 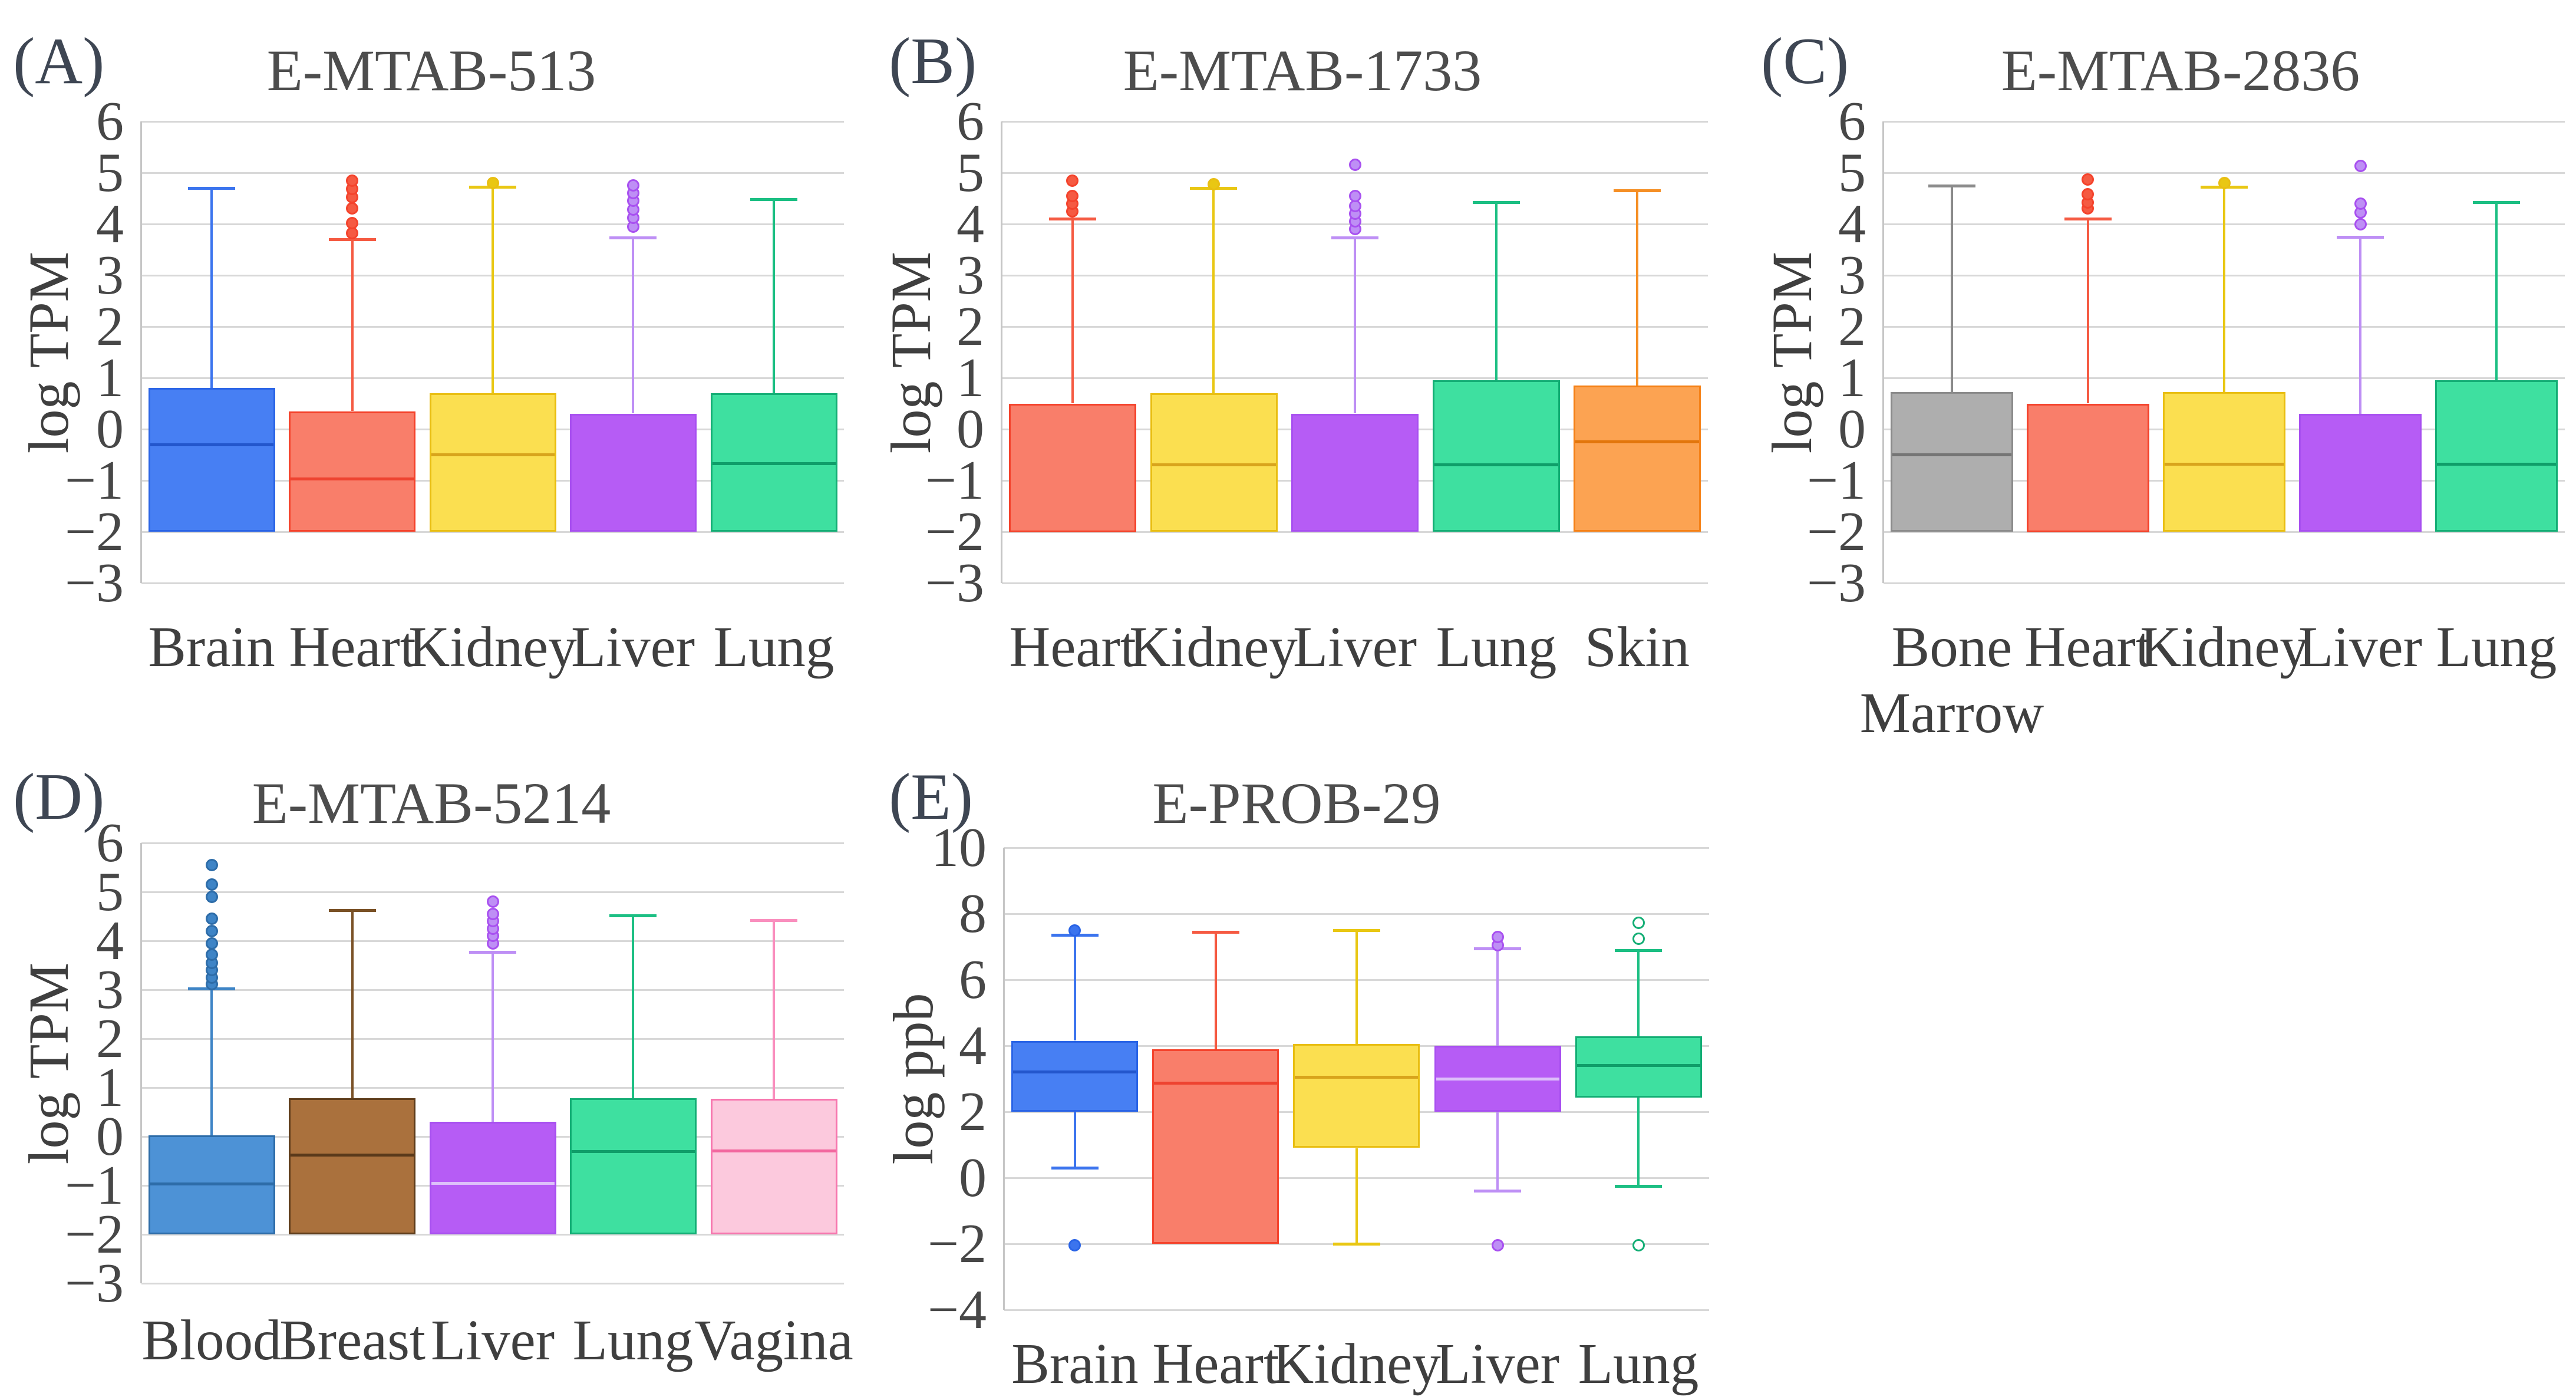 What do you see at coordinates (957, 1309) in the screenshot?
I see `y-tick-label: −4` at bounding box center [957, 1309].